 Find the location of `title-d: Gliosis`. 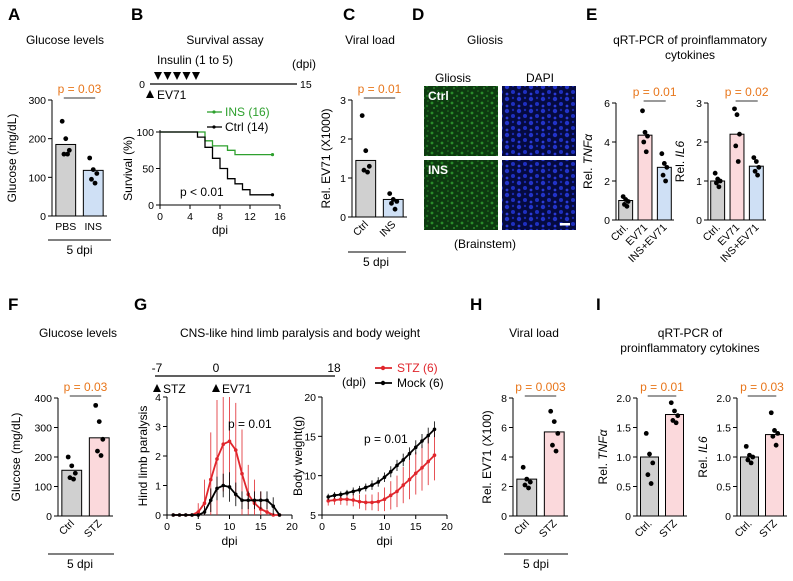

title-d: Gliosis is located at coordinates (485, 40).